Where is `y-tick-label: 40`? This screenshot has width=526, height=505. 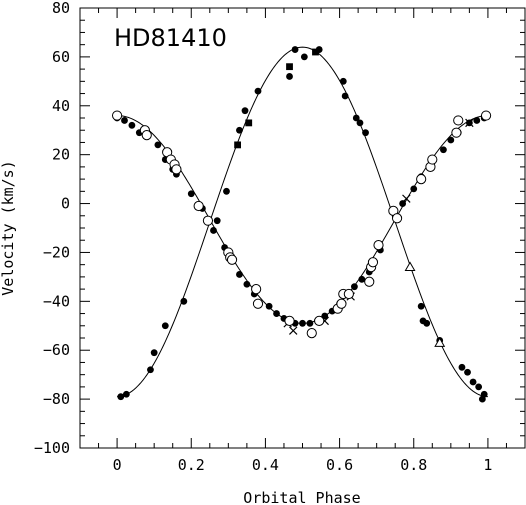 y-tick-label: 40 is located at coordinates (61, 106).